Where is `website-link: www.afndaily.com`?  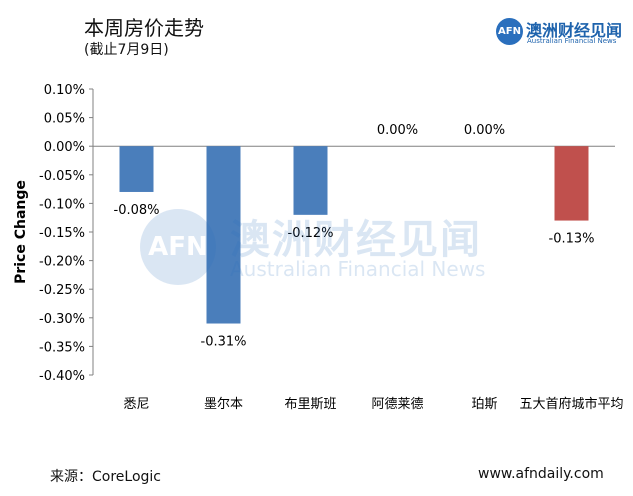 website-link: www.afndaily.com is located at coordinates (541, 474).